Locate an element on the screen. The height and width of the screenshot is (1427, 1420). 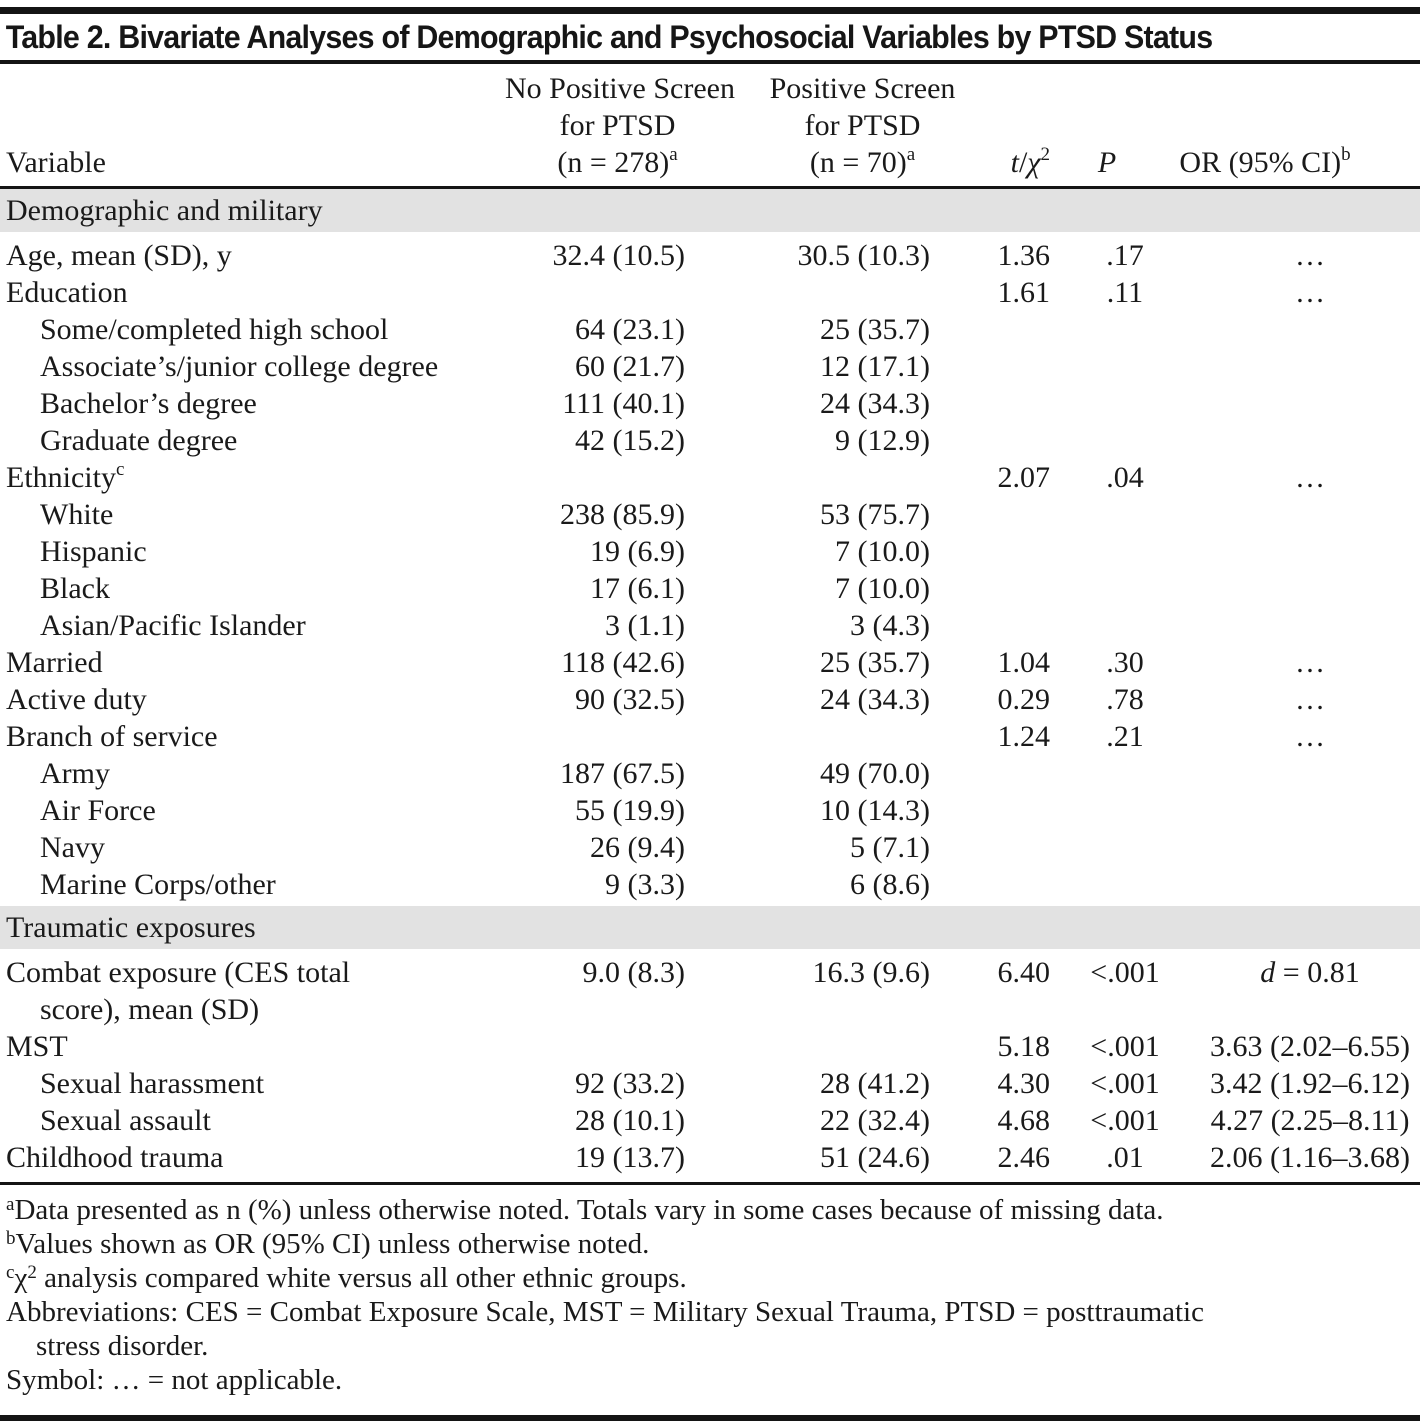
footnote-symbol: Symbol: … = not applicable. is located at coordinates (174, 1380).